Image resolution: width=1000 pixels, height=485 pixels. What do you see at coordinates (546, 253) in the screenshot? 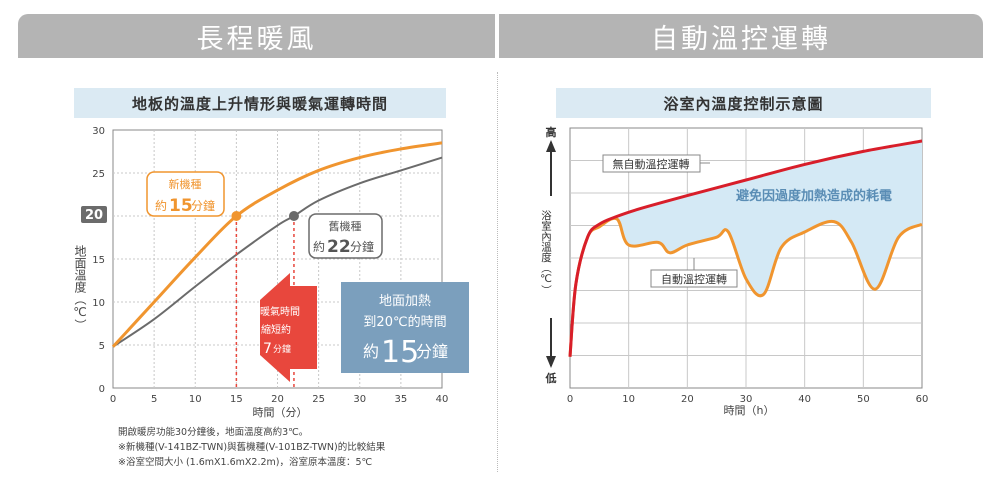
I see `right-ylabel: 浴室內溫度（℃）` at bounding box center [546, 253].